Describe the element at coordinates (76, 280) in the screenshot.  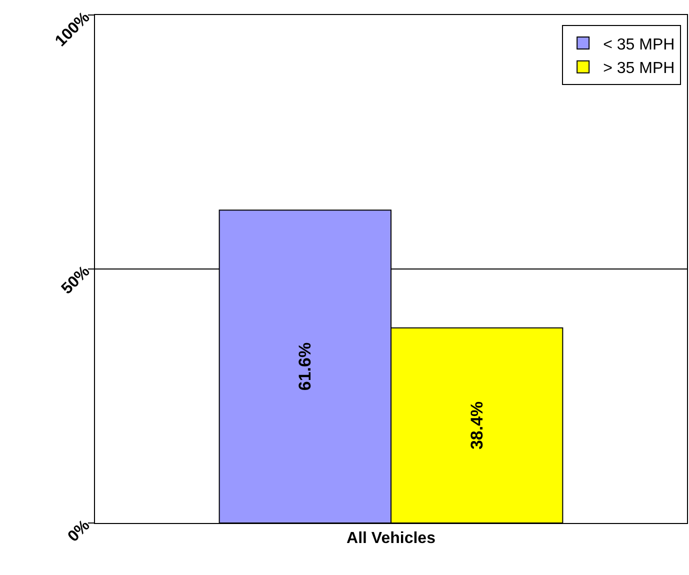
I see `y-tick-label: 50%` at that location.